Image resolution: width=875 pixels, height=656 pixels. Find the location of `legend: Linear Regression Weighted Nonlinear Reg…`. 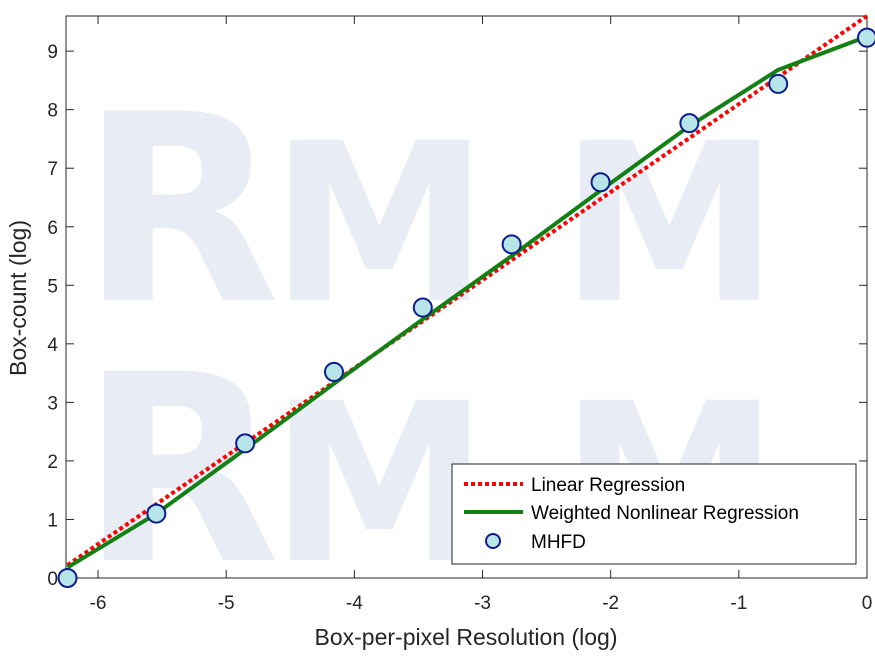

legend: Linear Regression Weighted Nonlinear Reg… is located at coordinates (654, 514).